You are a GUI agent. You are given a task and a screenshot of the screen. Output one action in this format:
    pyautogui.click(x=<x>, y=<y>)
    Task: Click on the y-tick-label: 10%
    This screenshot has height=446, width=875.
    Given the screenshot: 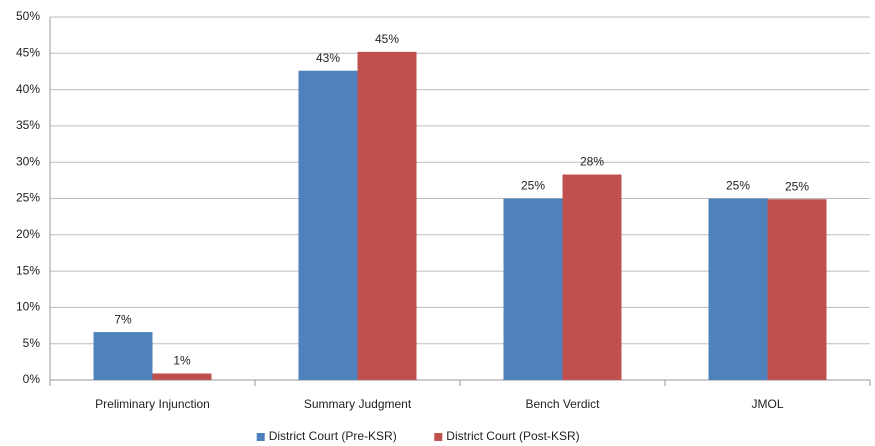 What is the action you would take?
    pyautogui.click(x=28, y=307)
    